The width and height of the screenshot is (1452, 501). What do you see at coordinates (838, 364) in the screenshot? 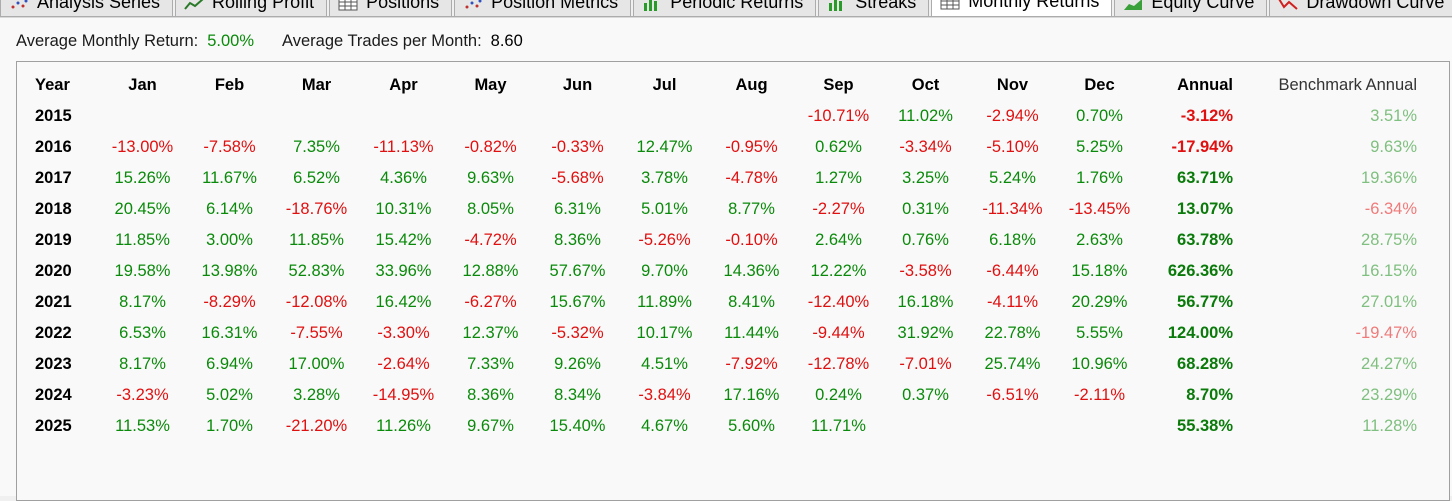
I see `month-return-cell: -12.78%` at bounding box center [838, 364].